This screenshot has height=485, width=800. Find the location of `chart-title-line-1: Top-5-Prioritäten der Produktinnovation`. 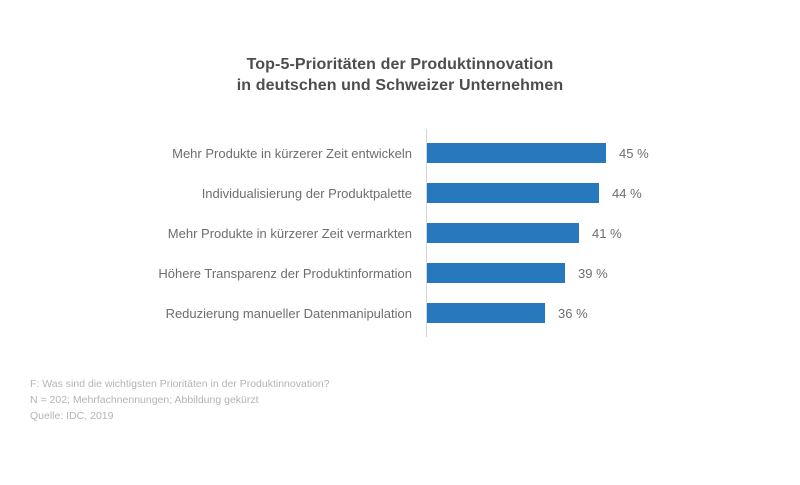

chart-title-line-1: Top-5-Prioritäten der Produktinnovation is located at coordinates (400, 64).